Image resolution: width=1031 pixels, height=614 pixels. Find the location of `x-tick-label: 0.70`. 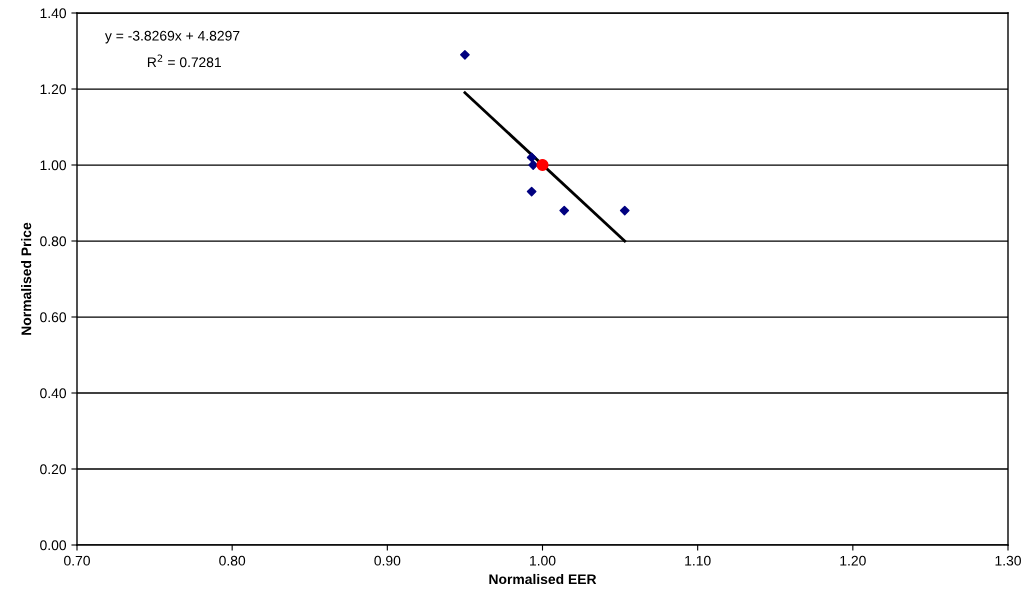

x-tick-label: 0.70 is located at coordinates (77, 560).